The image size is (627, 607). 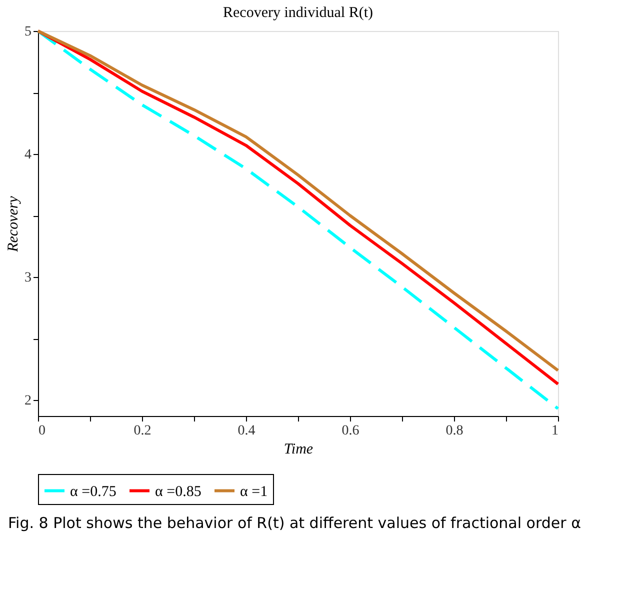 What do you see at coordinates (28, 32) in the screenshot?
I see `y-tick-label: 5` at bounding box center [28, 32].